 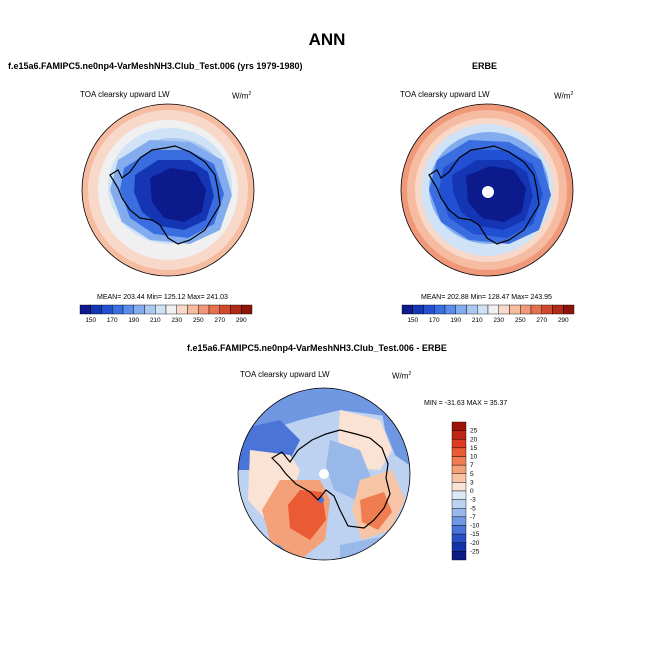 I want to click on model-colorbar-label: 230, so click(x=176, y=320).